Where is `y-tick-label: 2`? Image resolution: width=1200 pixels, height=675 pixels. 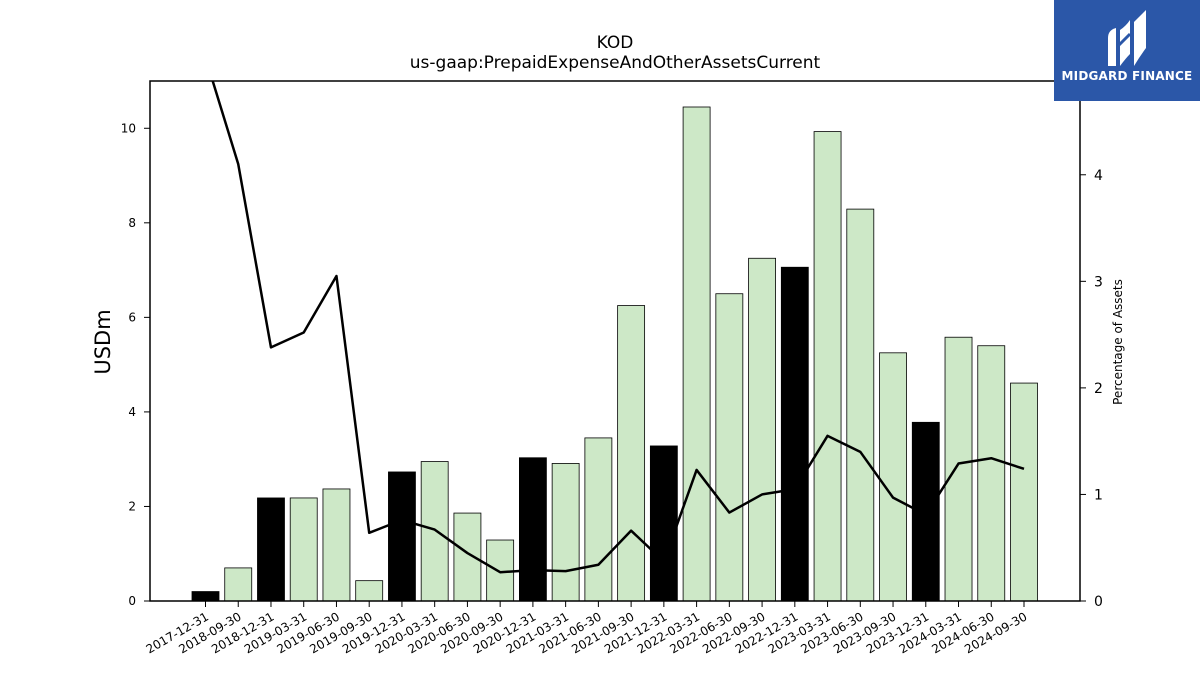
y-tick-label: 2 is located at coordinates (132, 506).